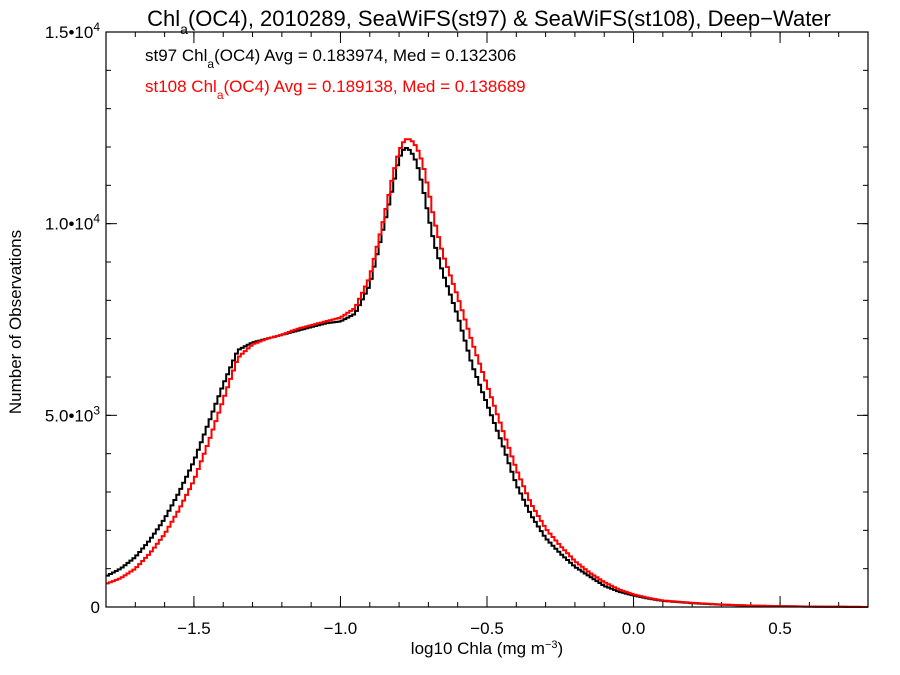 The image size is (900, 675). Describe the element at coordinates (341, 628) in the screenshot. I see `x-tick-label: −1.0` at that location.